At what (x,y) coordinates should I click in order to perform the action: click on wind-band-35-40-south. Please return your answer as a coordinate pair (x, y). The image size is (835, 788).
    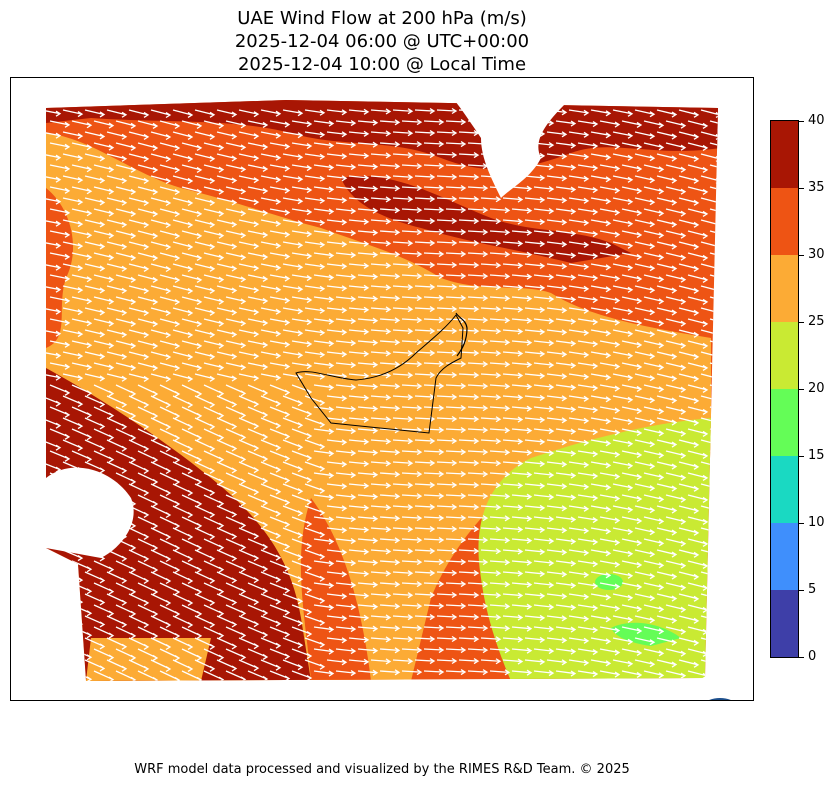
    Looking at the image, I should click on (178, 524).